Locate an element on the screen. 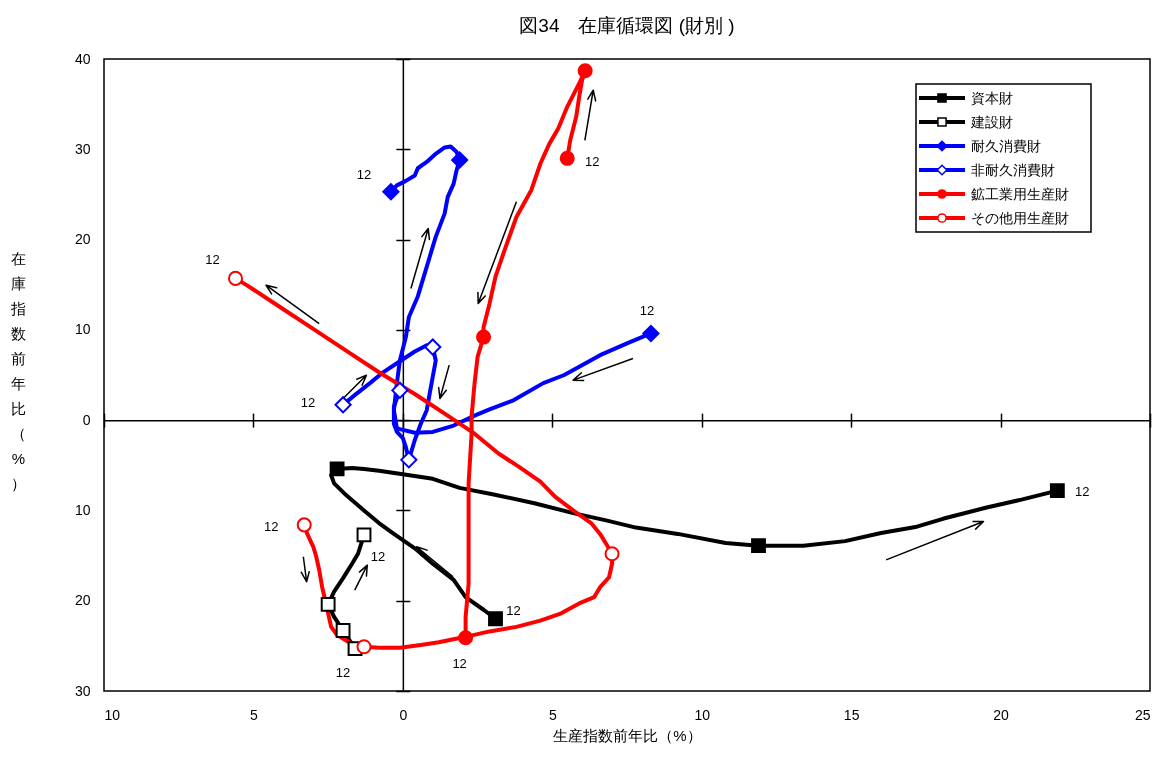 The height and width of the screenshot is (760, 1163). y-tick-label: 0 is located at coordinates (86, 419).